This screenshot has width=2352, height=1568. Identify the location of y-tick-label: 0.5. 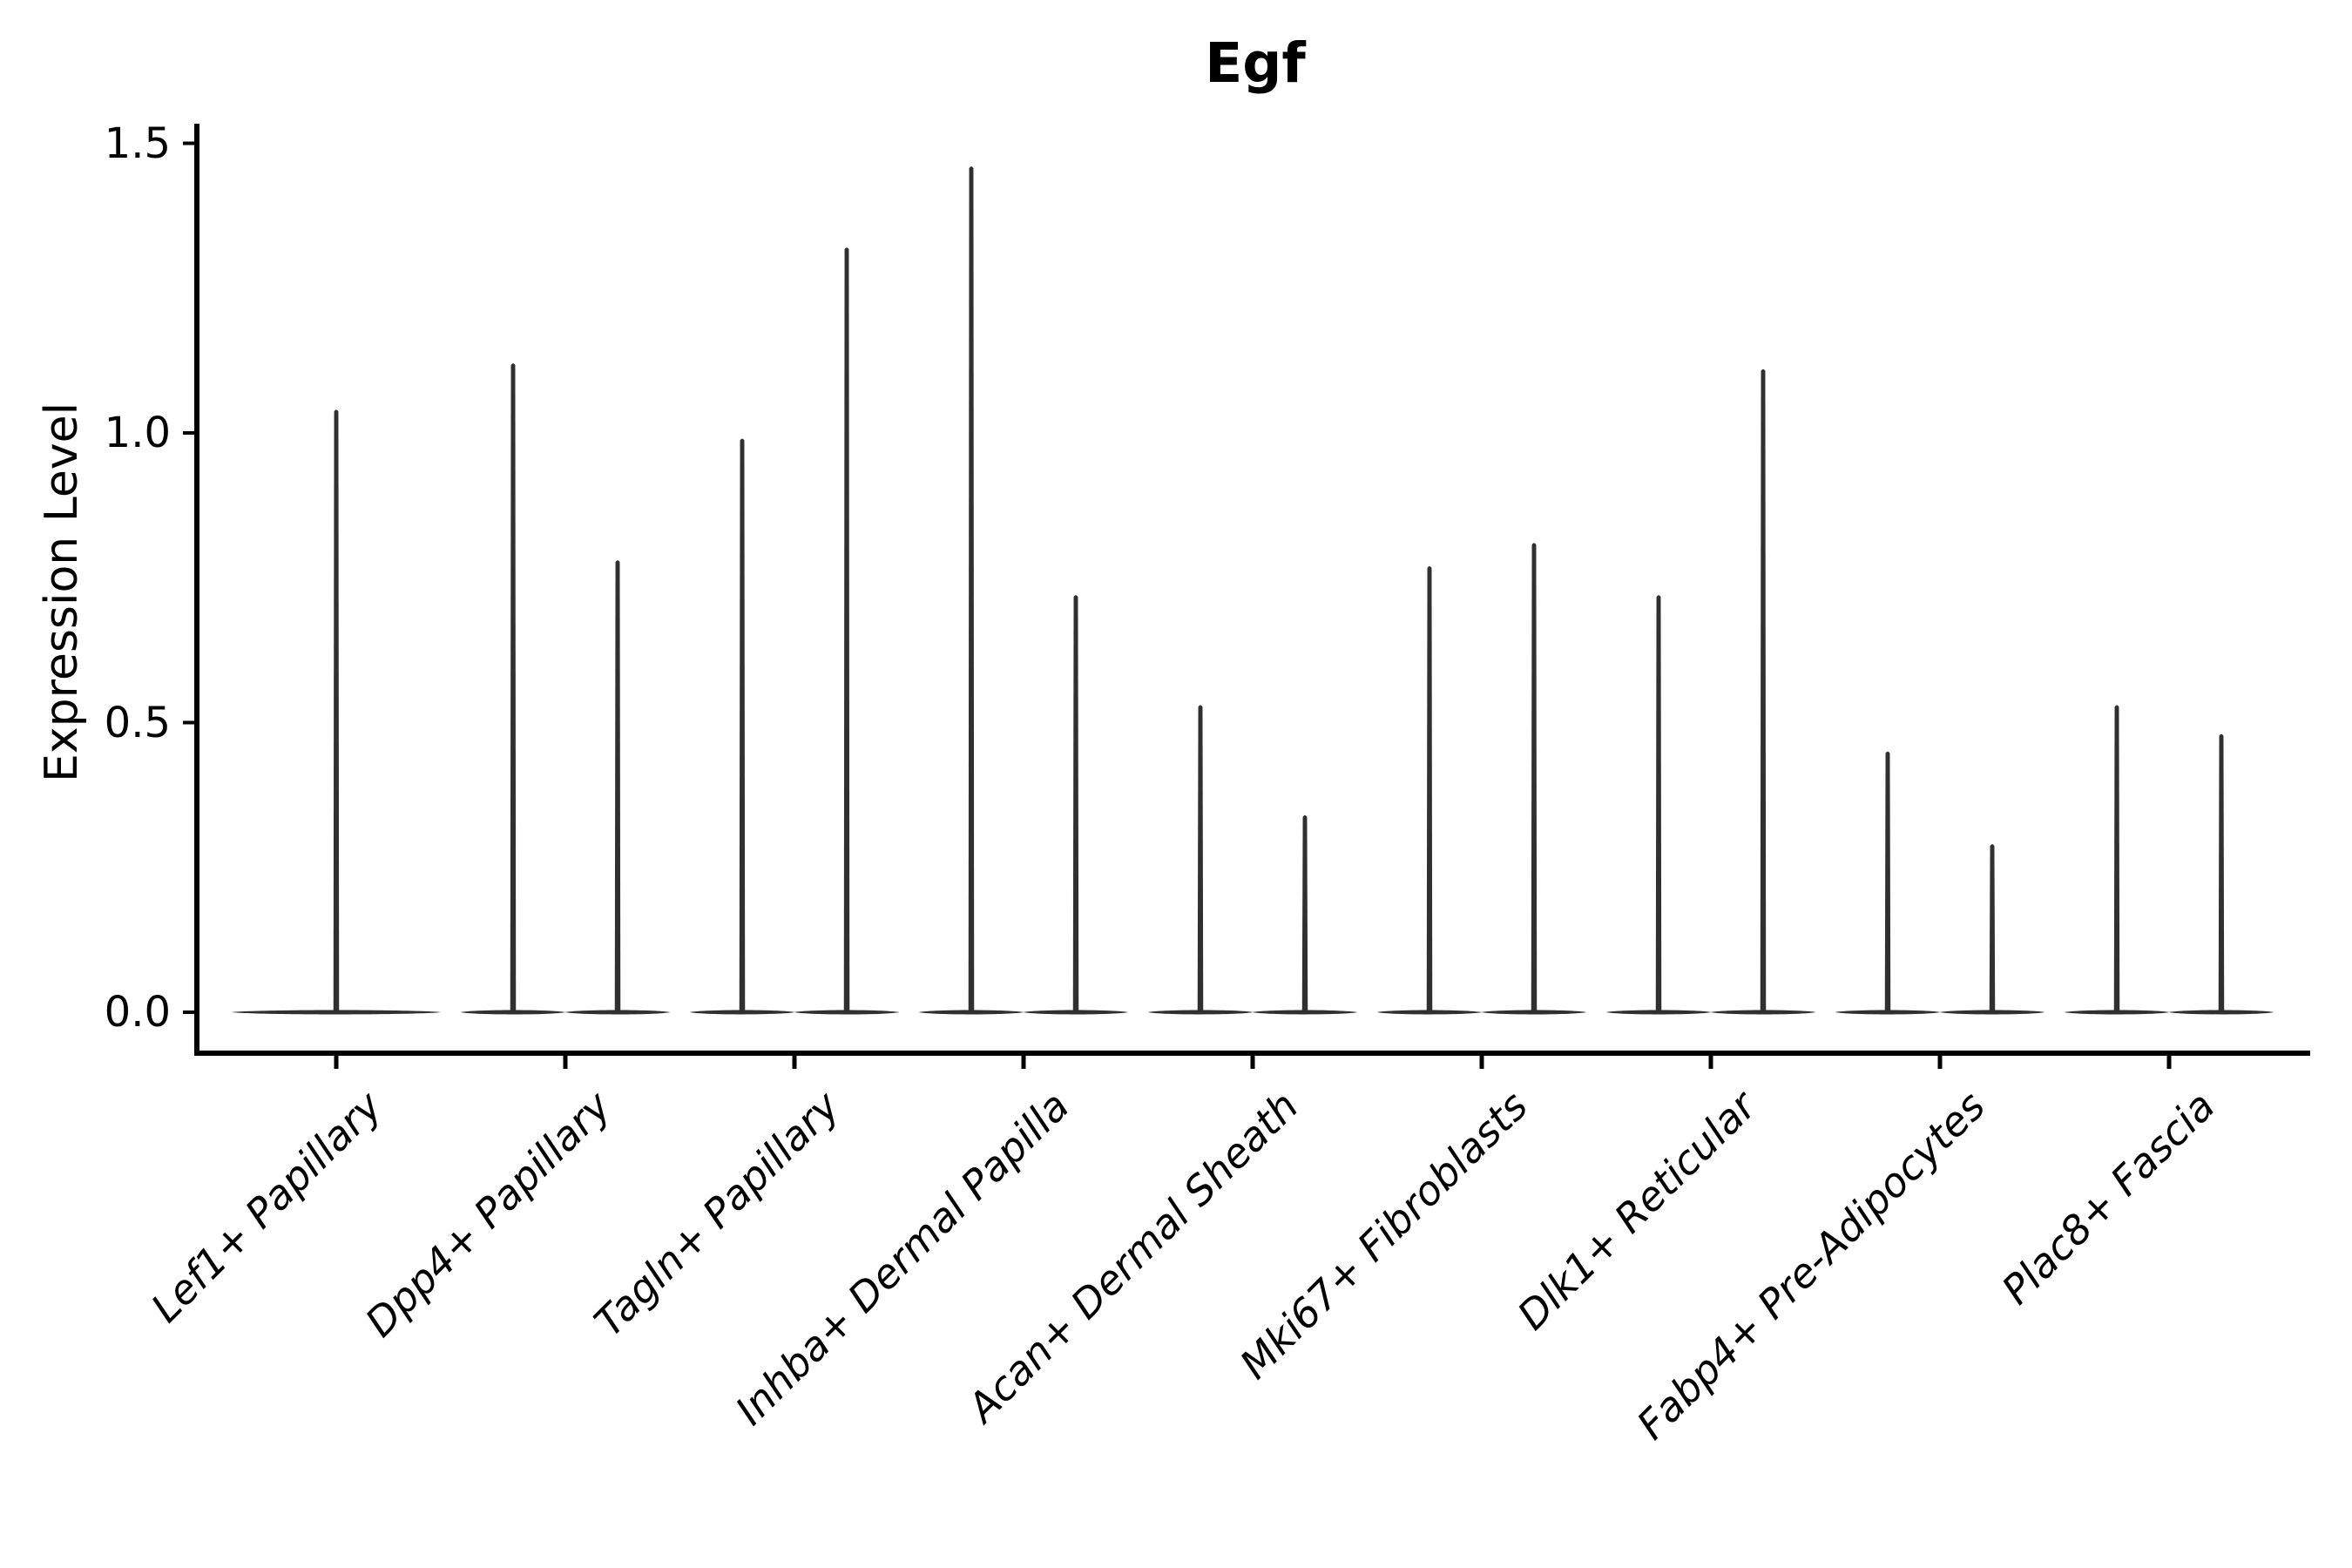
(137, 722).